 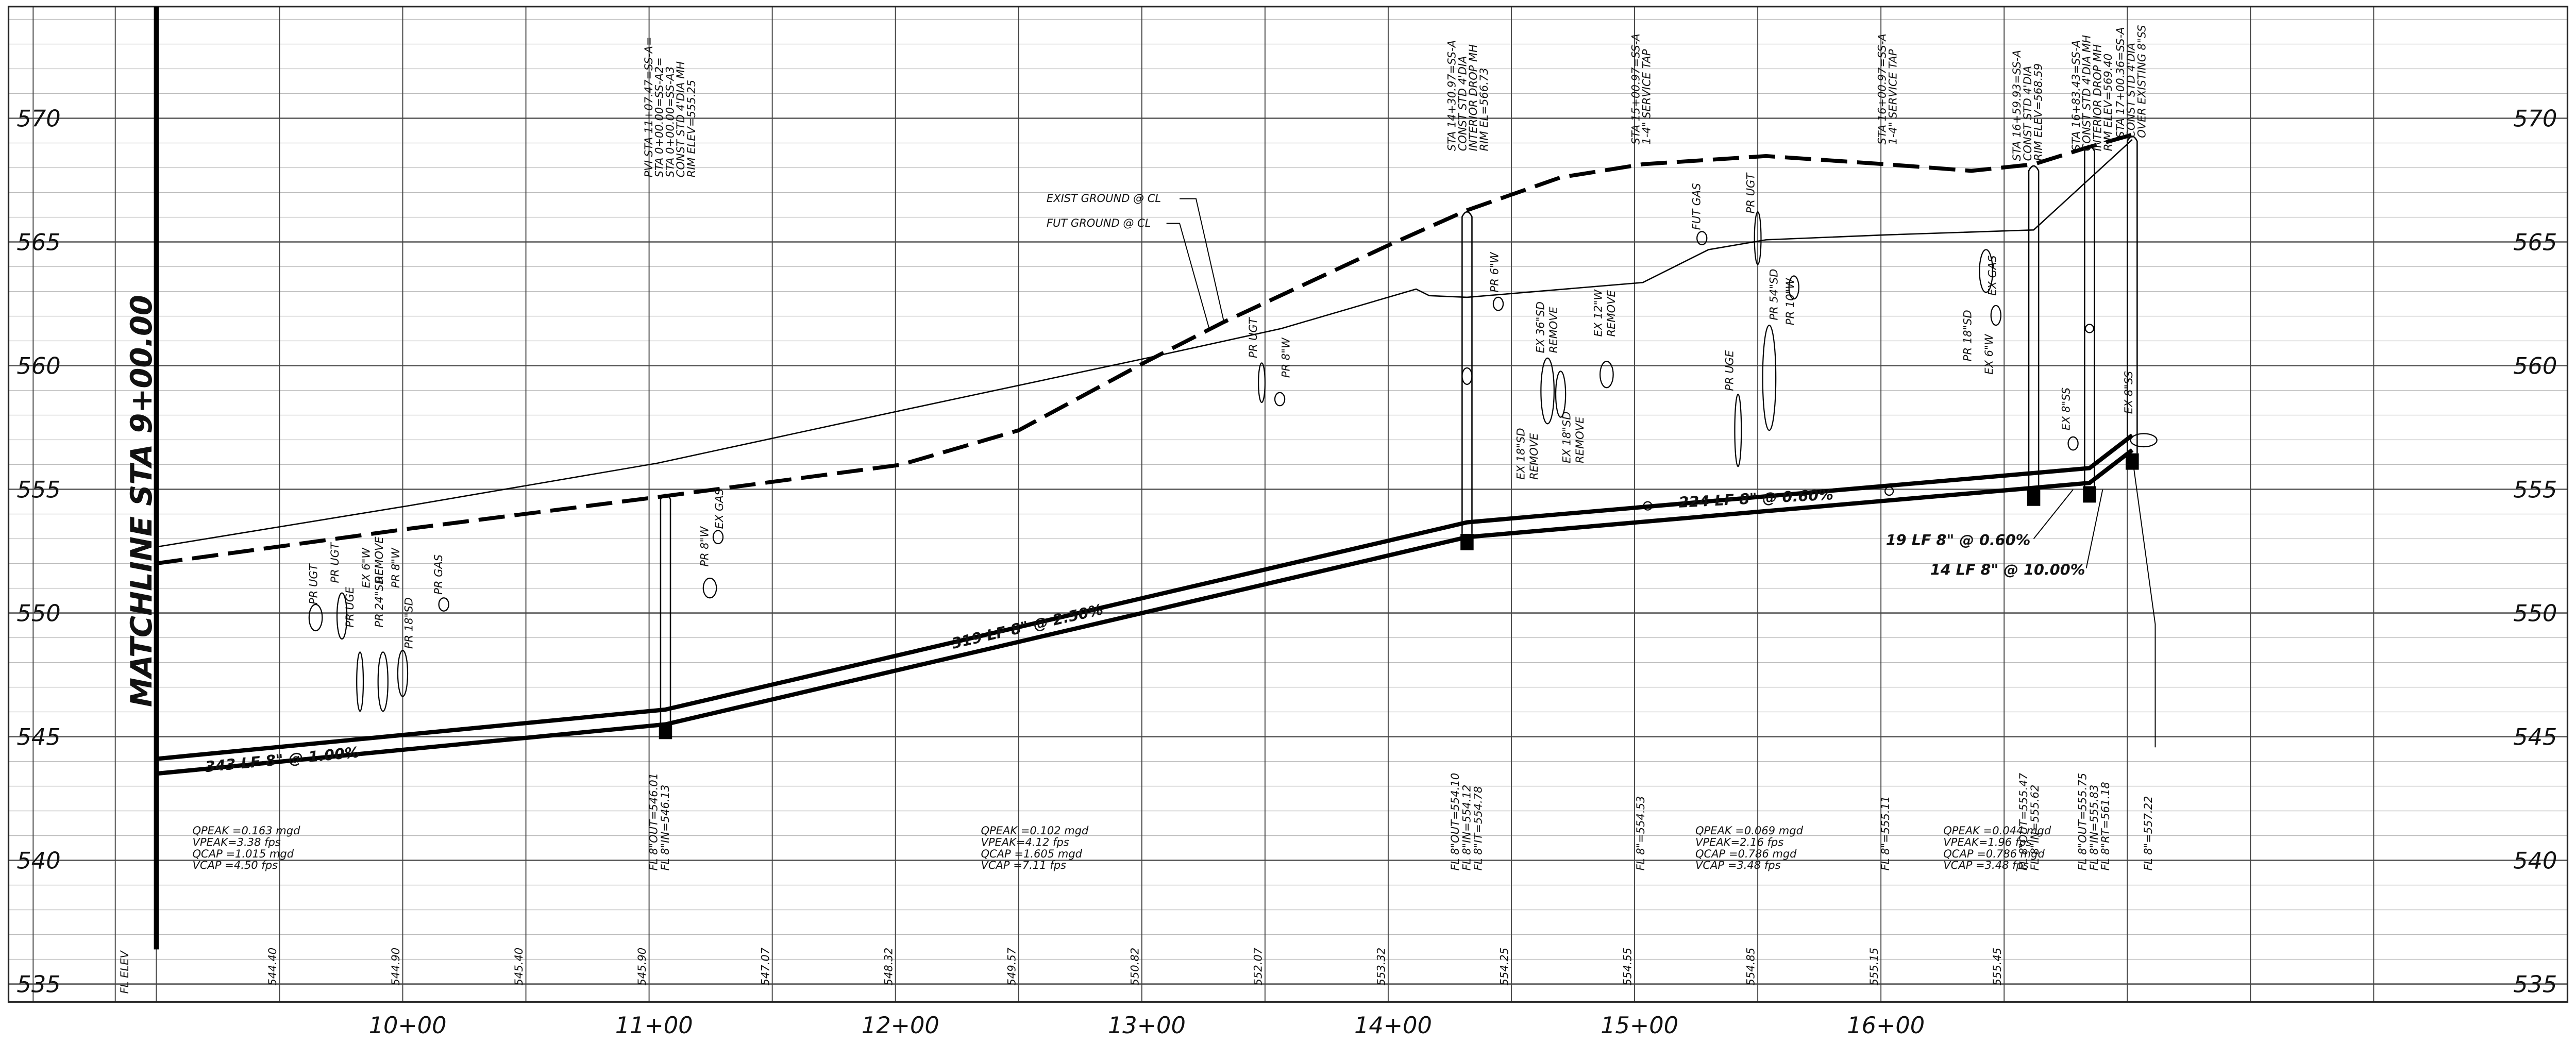 I want to click on elevation-label-left: 535, so click(x=38, y=984).